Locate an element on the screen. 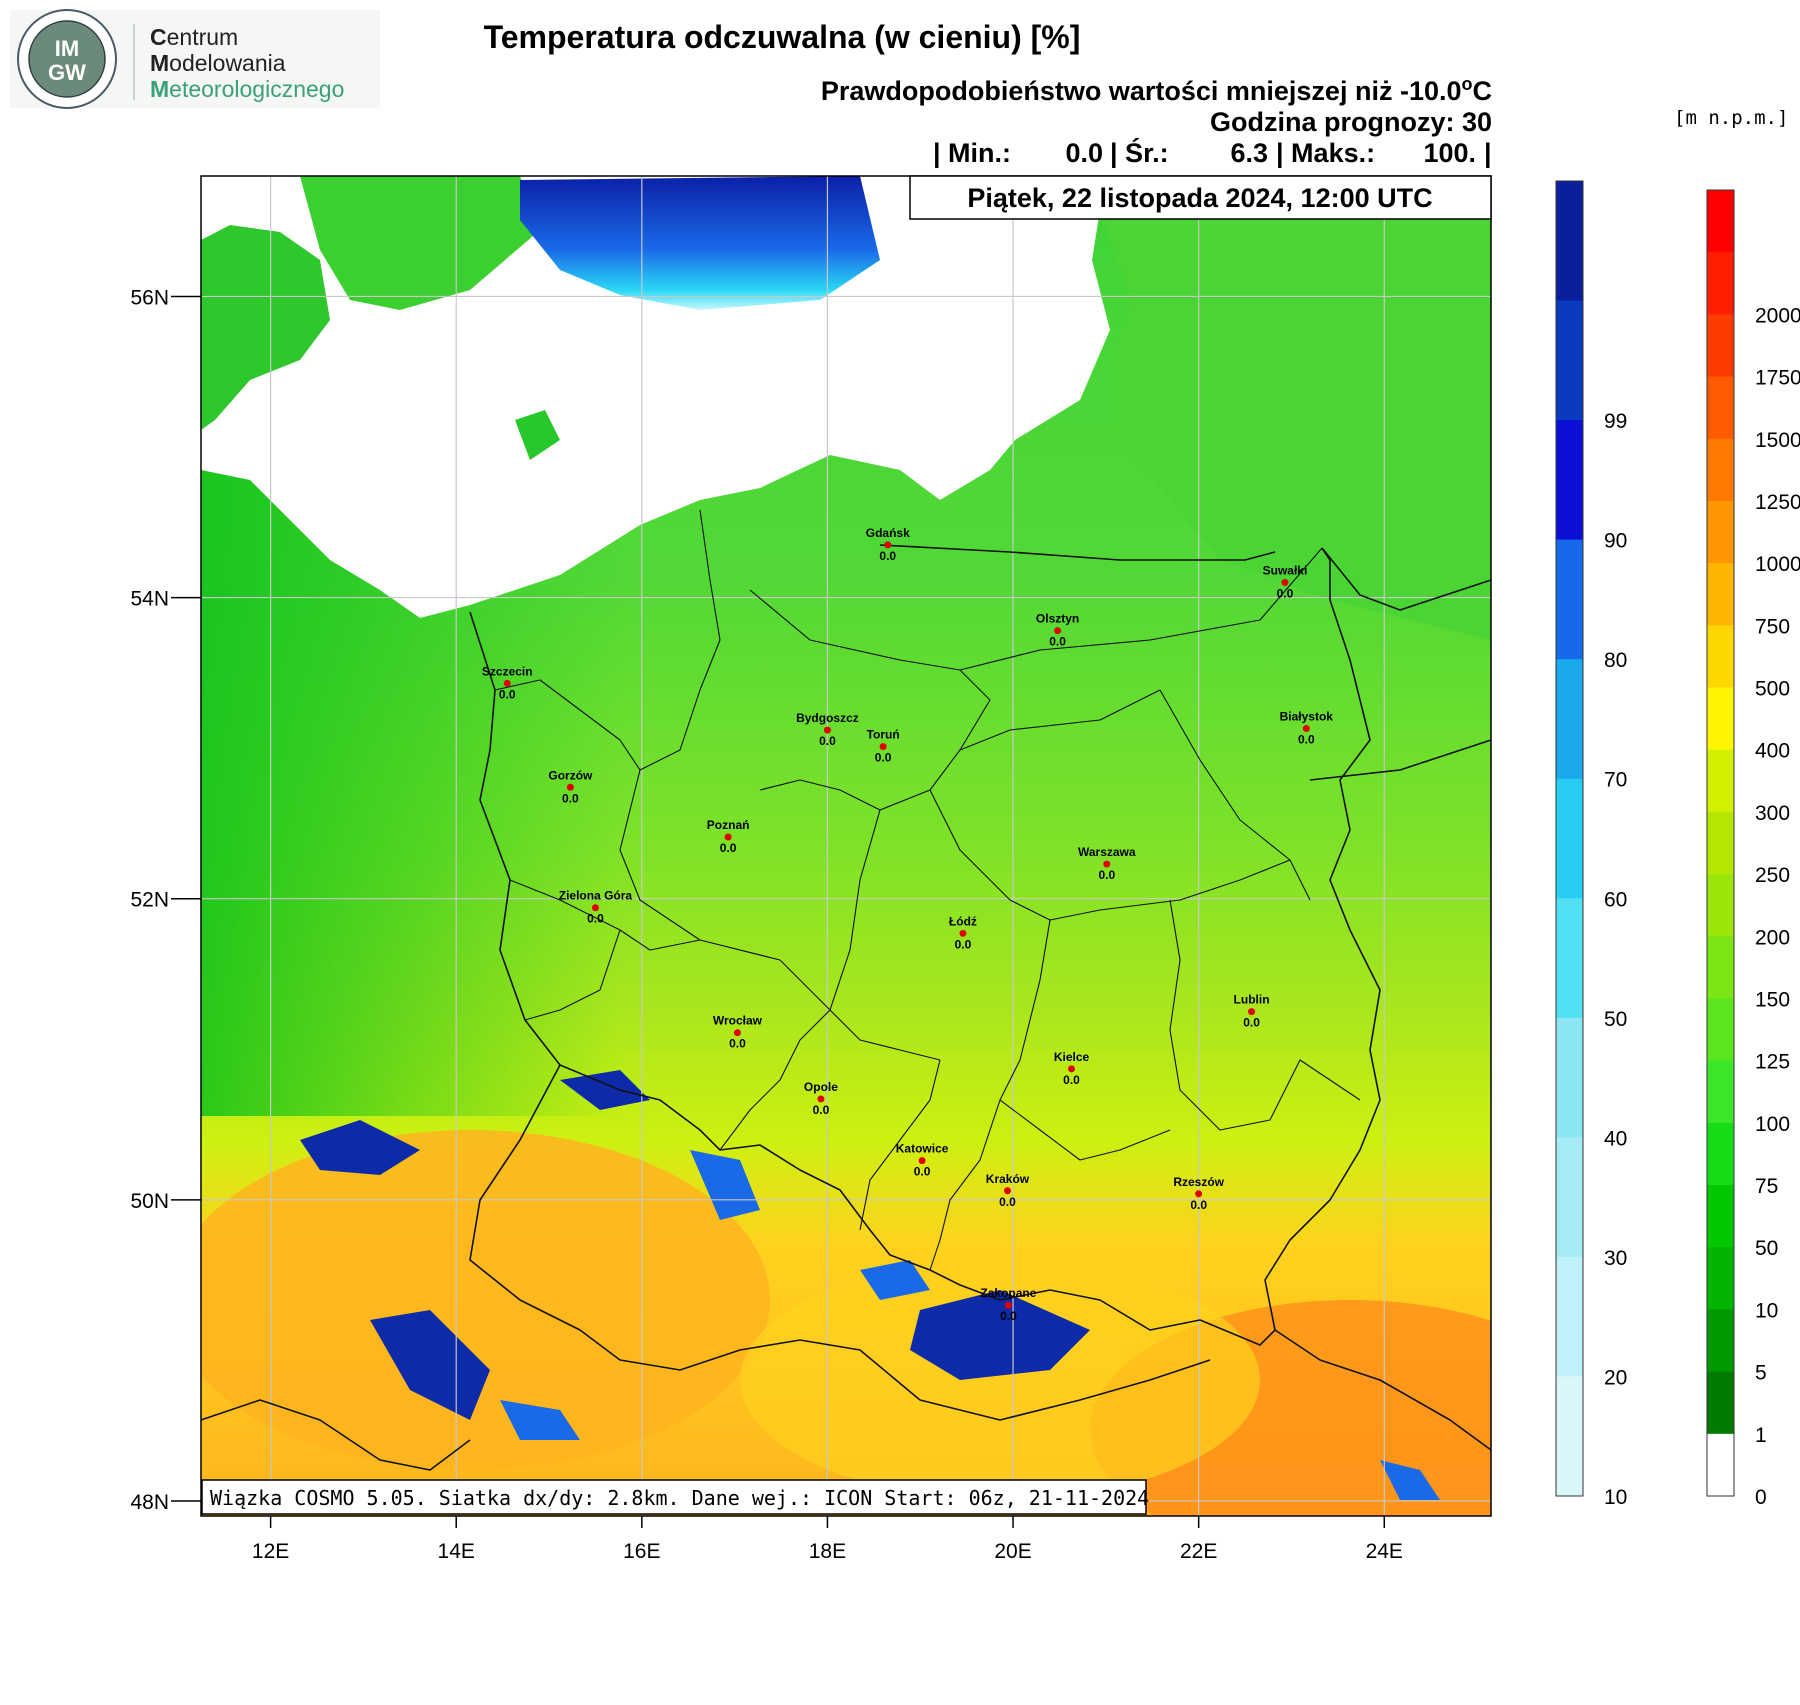 The image size is (1800, 1705). city-name: Kraków is located at coordinates (1008, 1179).